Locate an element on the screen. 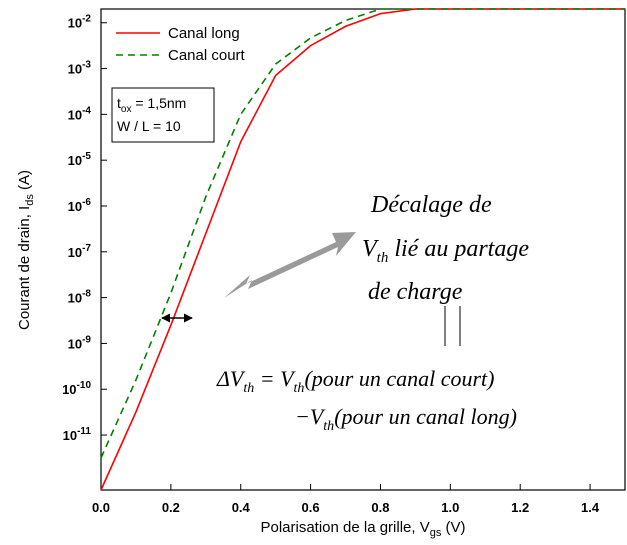 Image resolution: width=627 pixels, height=545 pixels. y-tick-label: 10⁻⁵ is located at coordinates (80, 159).